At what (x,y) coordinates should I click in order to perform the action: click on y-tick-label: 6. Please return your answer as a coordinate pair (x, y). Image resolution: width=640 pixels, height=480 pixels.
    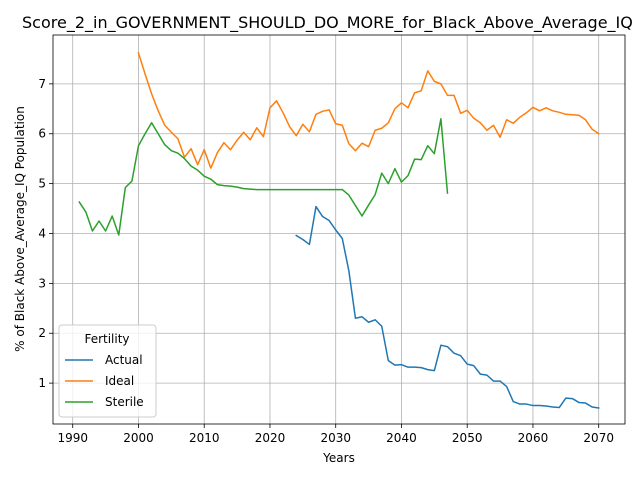
    Looking at the image, I should click on (42, 134).